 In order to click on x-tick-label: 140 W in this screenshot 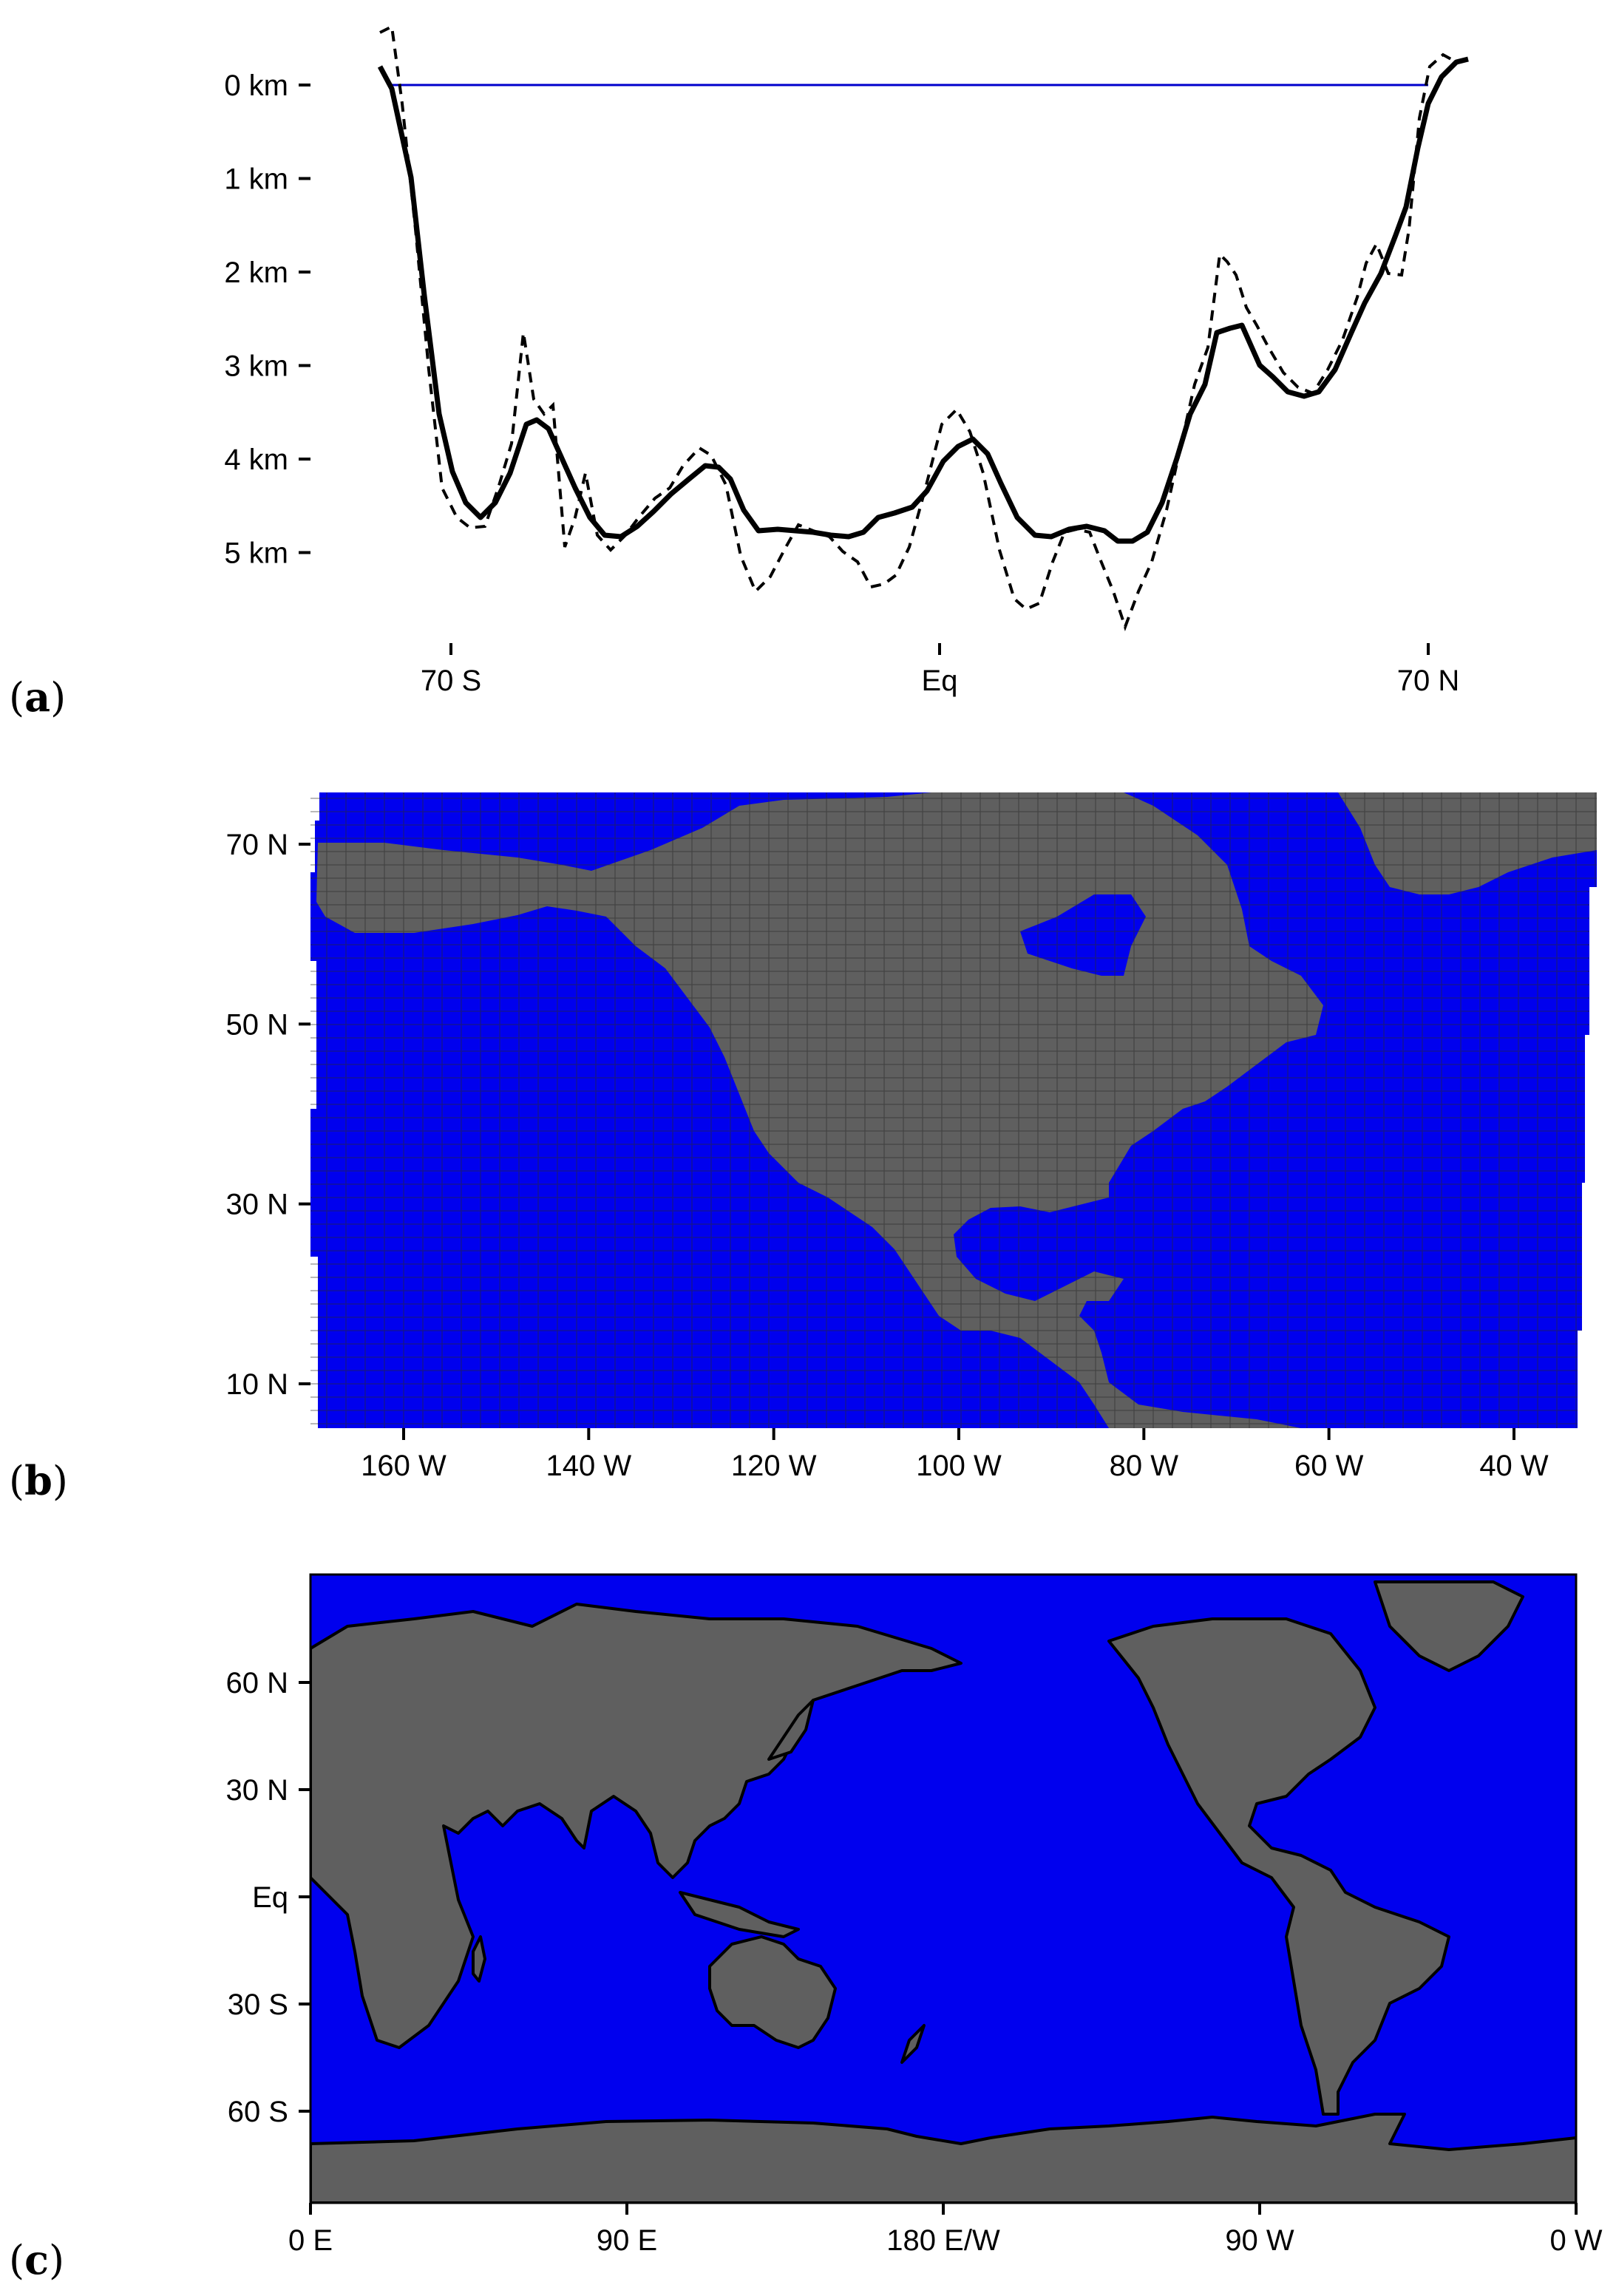, I will do `click(589, 1466)`.